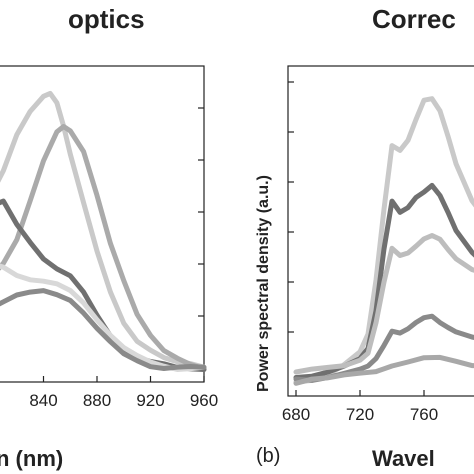  What do you see at coordinates (424, 414) in the screenshot?
I see `panel-b-x-tick-label: 760` at bounding box center [424, 414].